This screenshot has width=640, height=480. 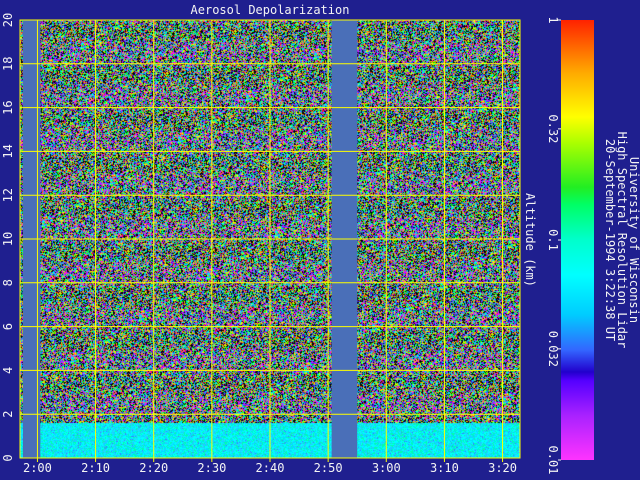 What do you see at coordinates (8, 151) in the screenshot?
I see `y-tick-label: 14` at bounding box center [8, 151].